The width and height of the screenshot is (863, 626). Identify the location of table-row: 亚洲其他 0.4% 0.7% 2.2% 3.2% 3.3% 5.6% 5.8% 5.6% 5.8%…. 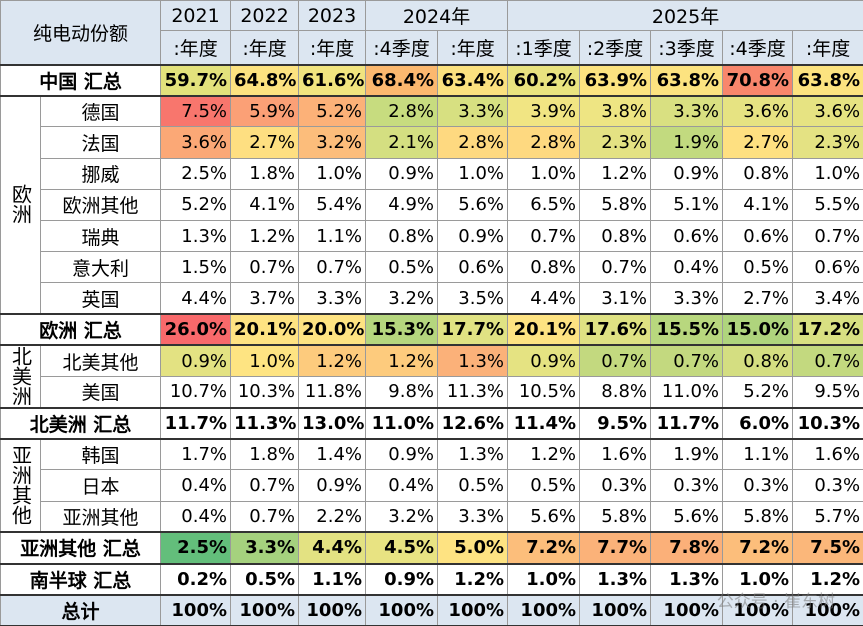
(432, 516).